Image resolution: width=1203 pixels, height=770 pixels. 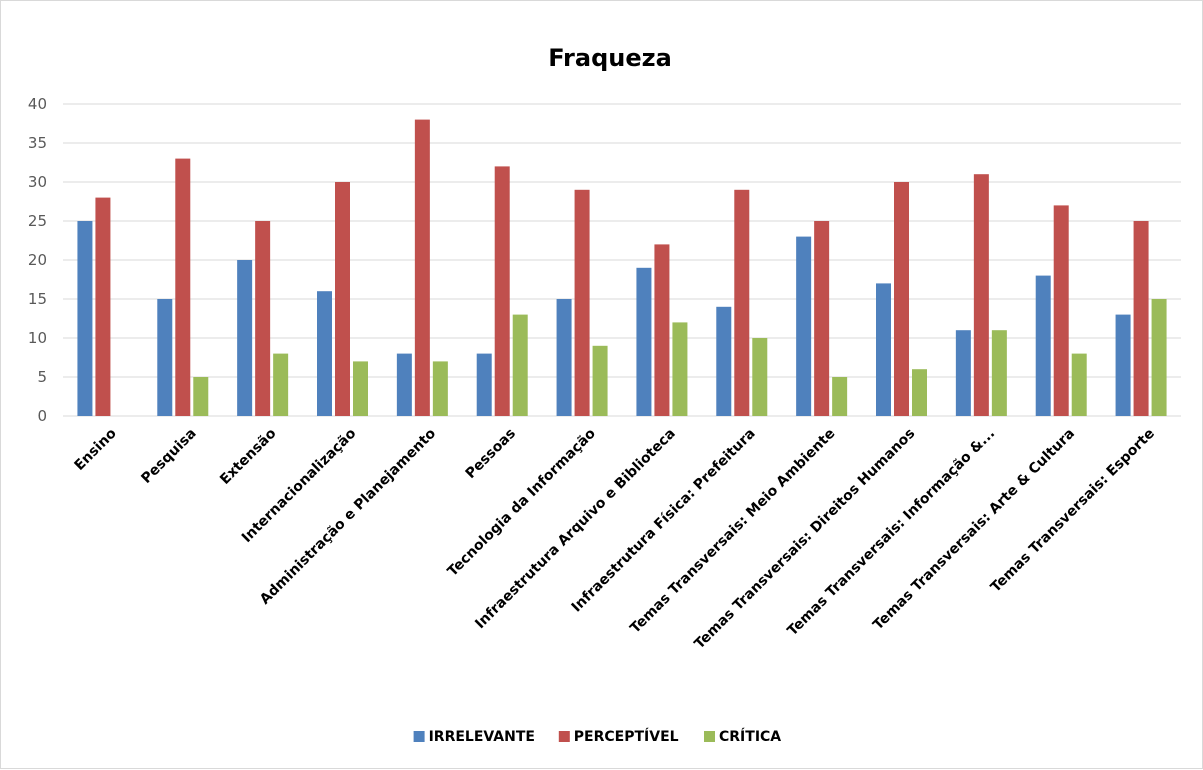 What do you see at coordinates (999, 373) in the screenshot?
I see `bar-crítica-11` at bounding box center [999, 373].